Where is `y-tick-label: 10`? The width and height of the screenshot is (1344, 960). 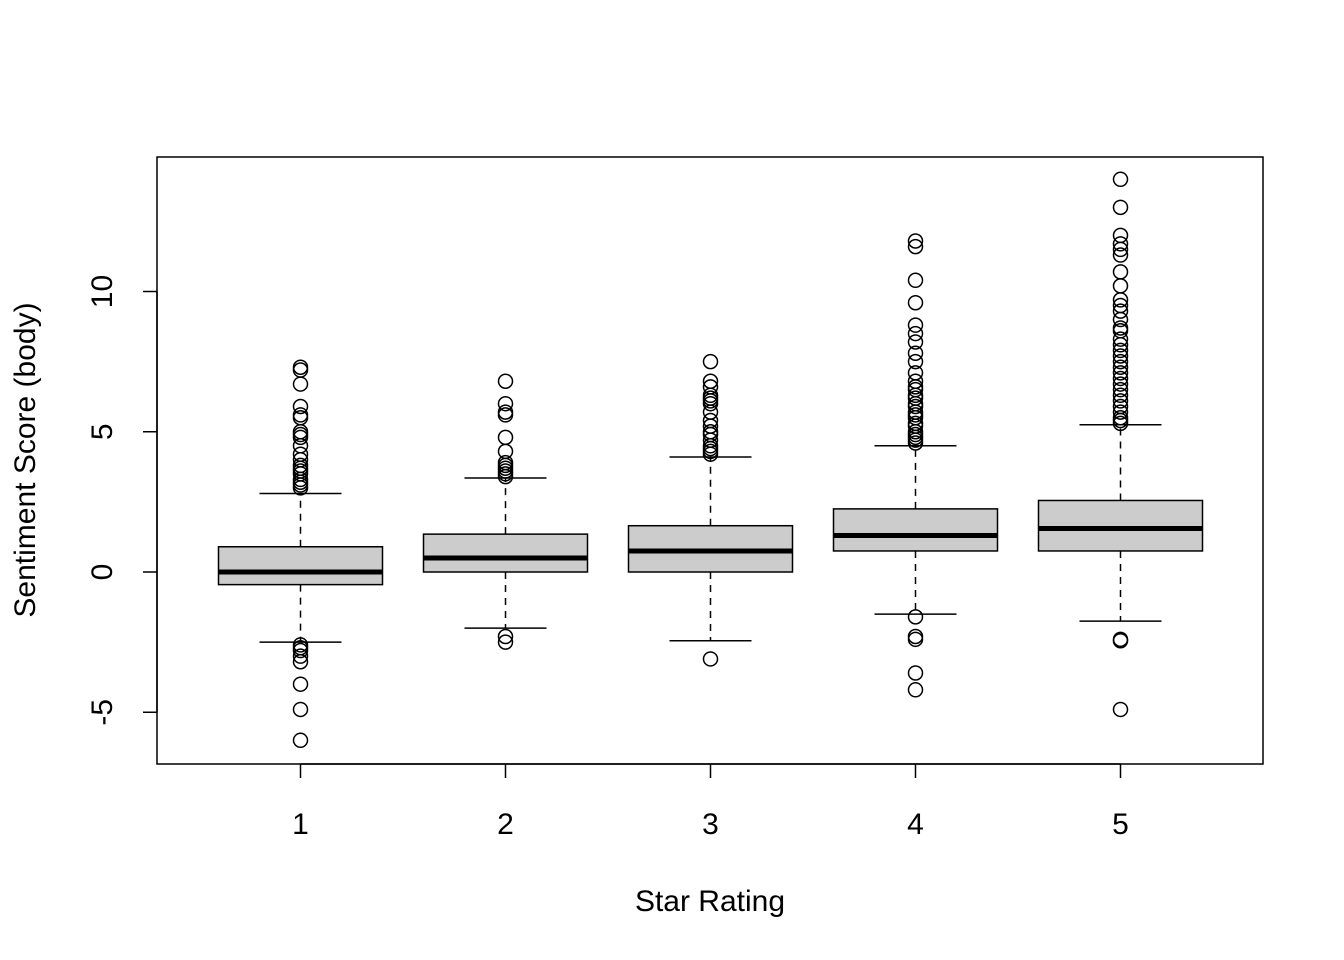 y-tick-label: 10 is located at coordinates (102, 291).